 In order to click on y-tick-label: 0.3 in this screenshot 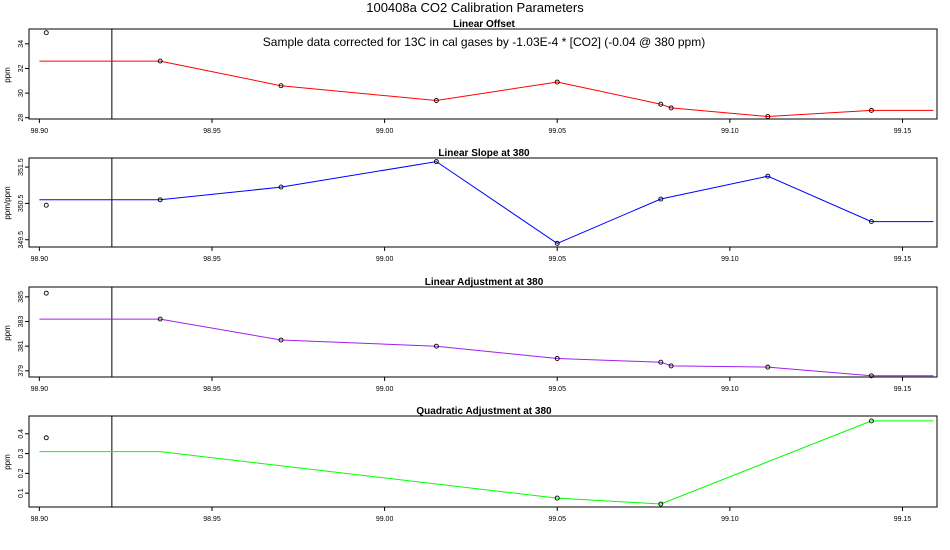, I will do `click(21, 454)`.